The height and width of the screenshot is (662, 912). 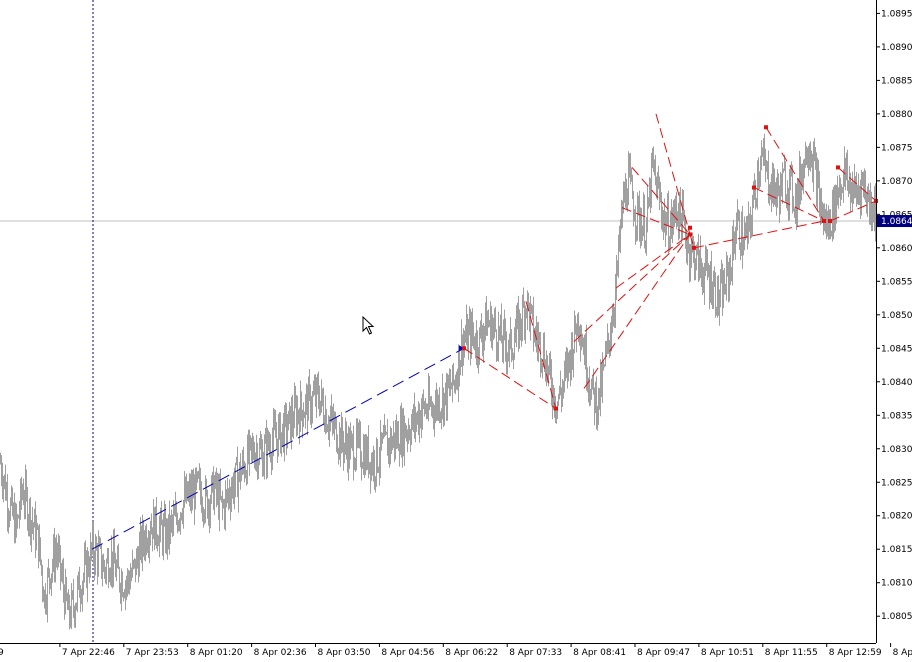 What do you see at coordinates (599, 653) in the screenshot?
I see `x-tick-label: 8 Apr 08:41` at bounding box center [599, 653].